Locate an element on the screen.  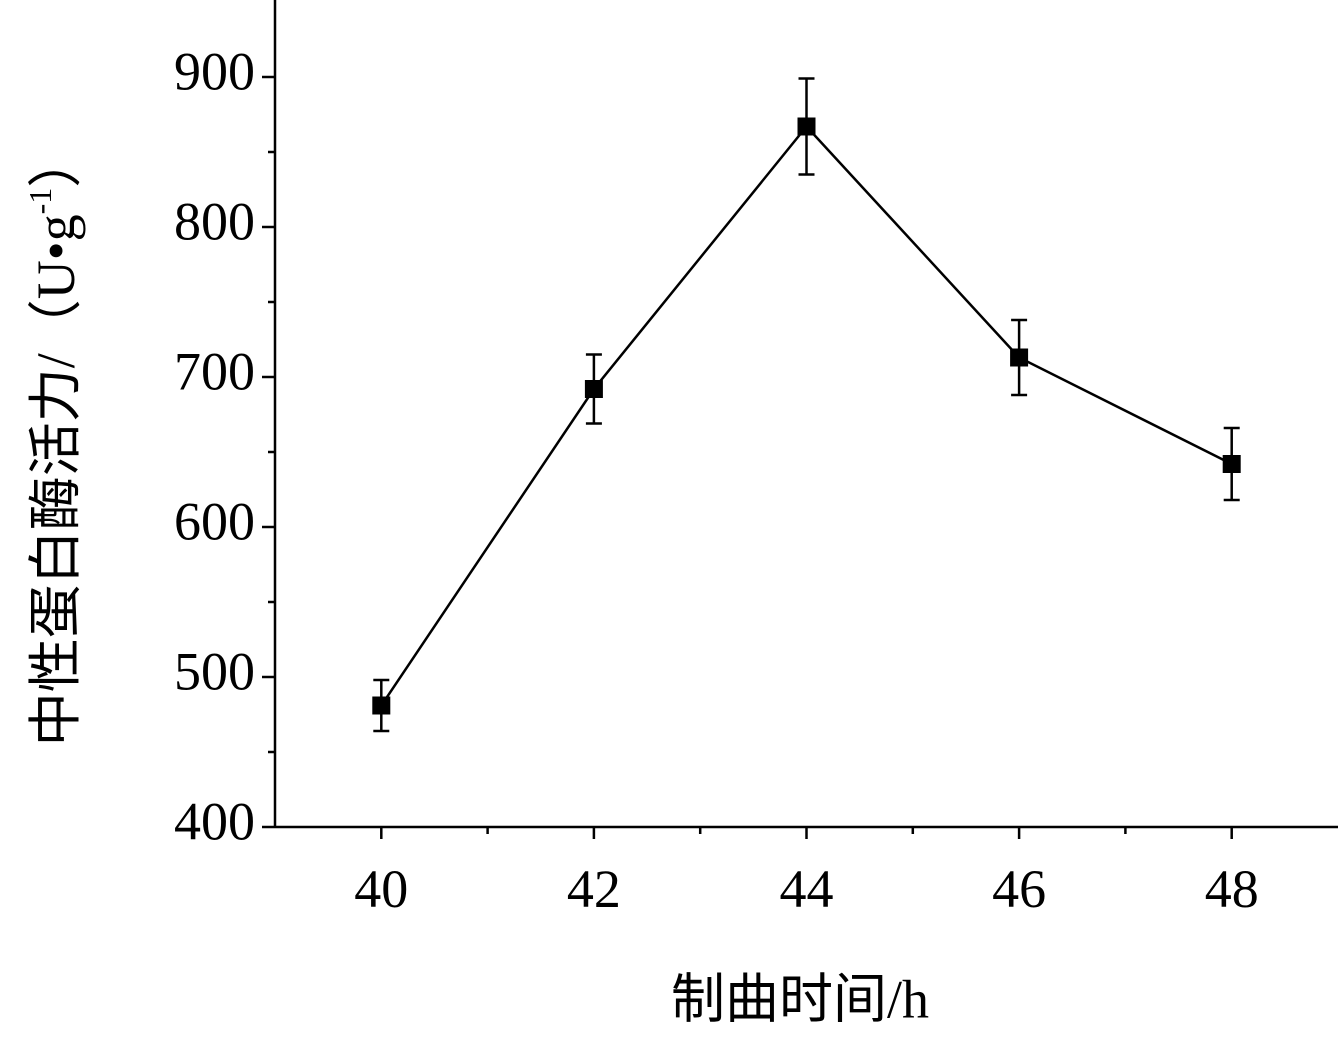
y-tick-label: 800 is located at coordinates (214, 221).